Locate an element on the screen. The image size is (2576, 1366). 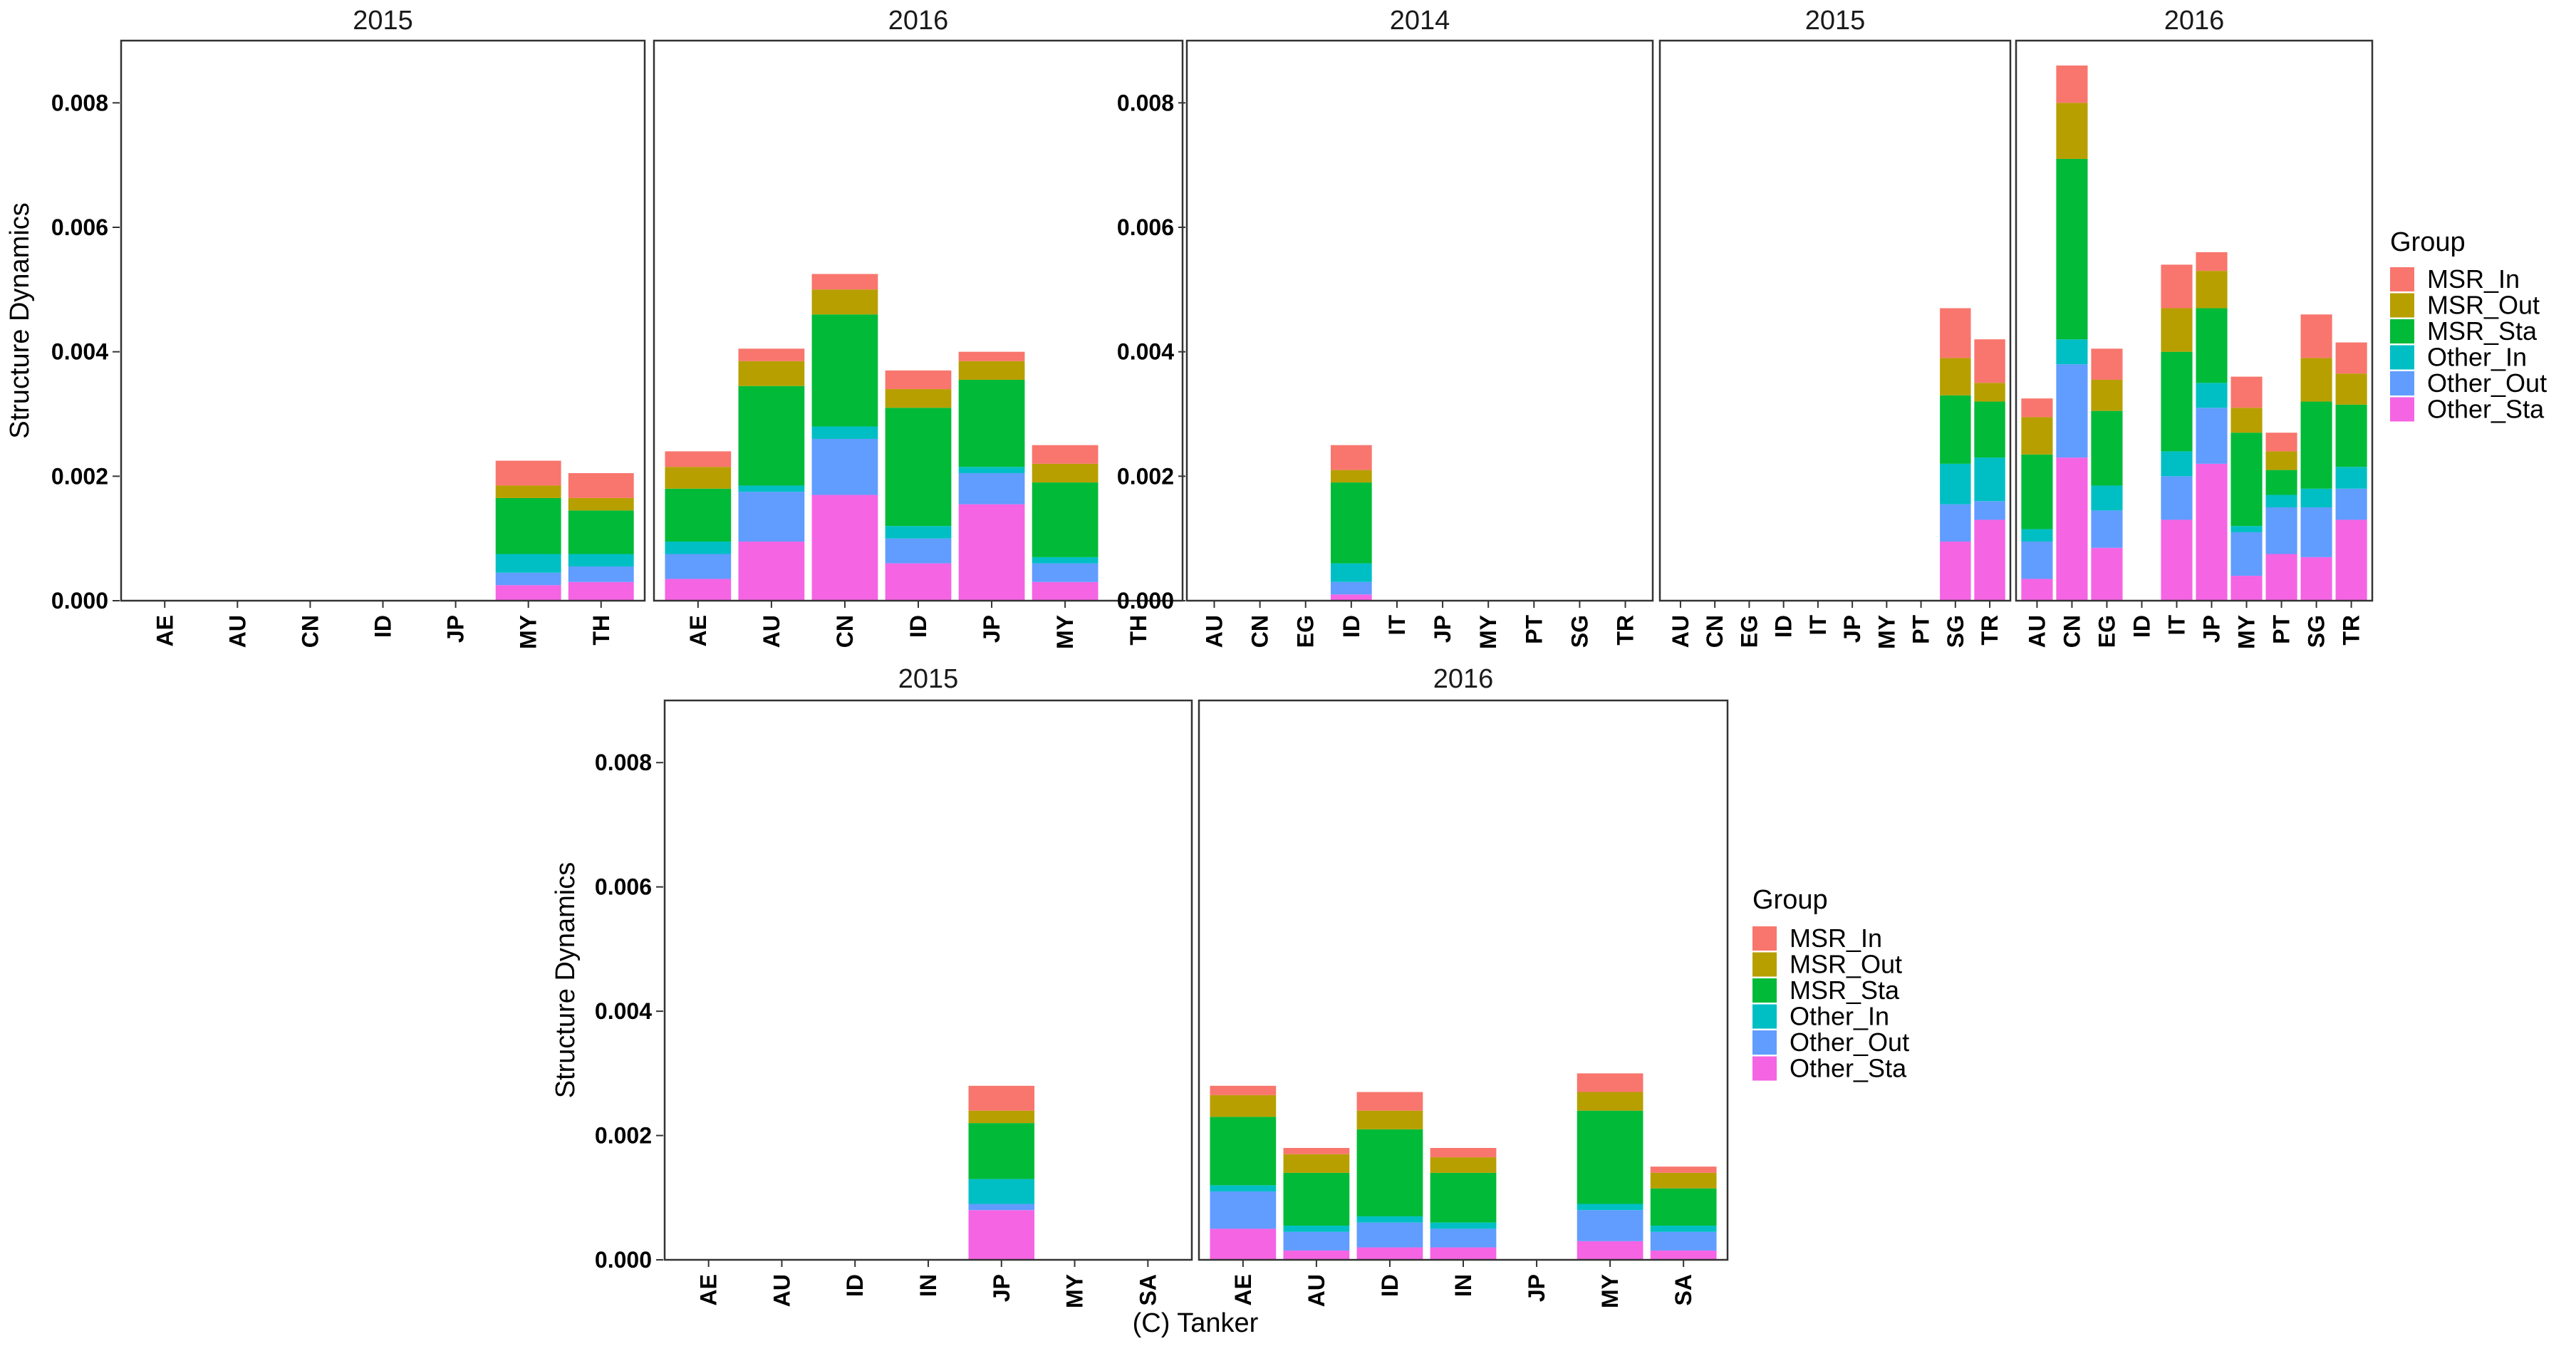
legend-label-other-sta: Other_Sta is located at coordinates (2486, 409).